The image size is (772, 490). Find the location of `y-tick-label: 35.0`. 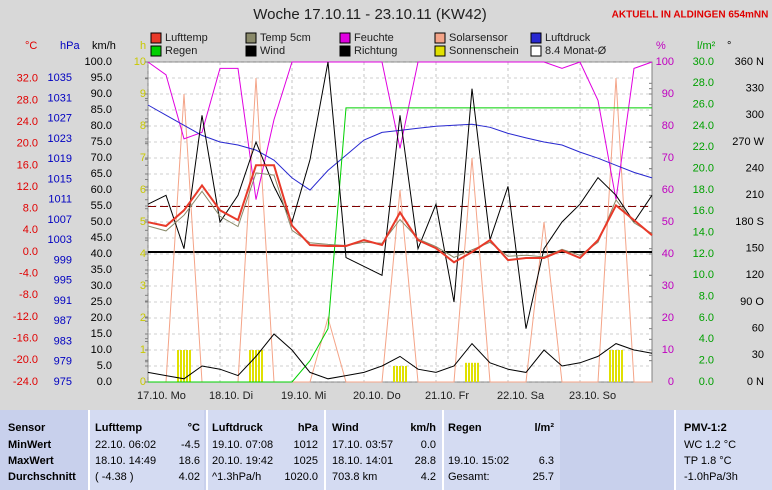

y-tick-label: 35.0 is located at coordinates (101, 270).